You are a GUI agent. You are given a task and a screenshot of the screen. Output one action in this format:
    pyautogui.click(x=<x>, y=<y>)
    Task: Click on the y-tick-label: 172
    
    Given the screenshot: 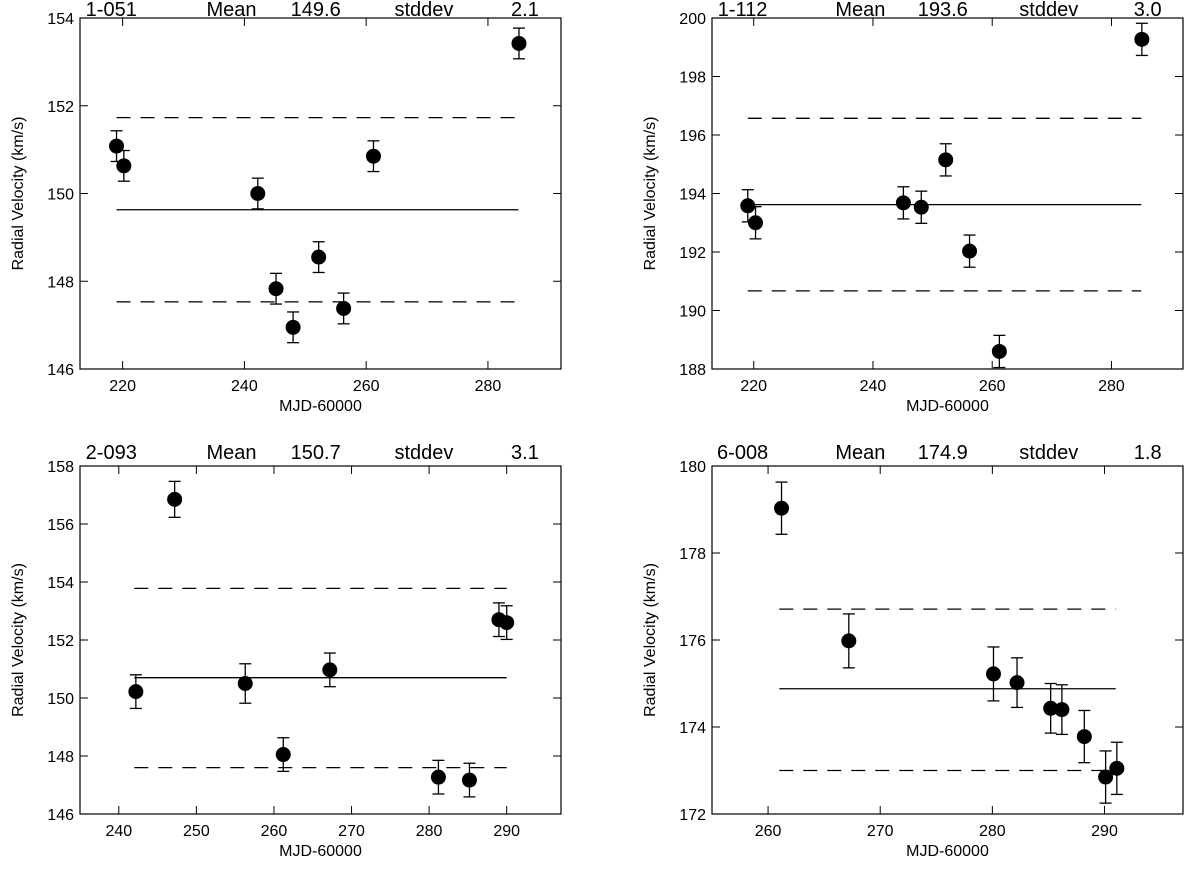 What is the action you would take?
    pyautogui.click(x=692, y=815)
    